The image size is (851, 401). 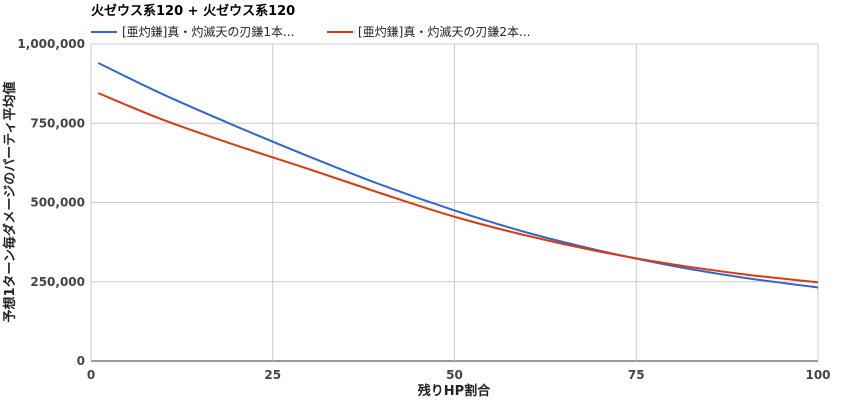 I want to click on x-tick-label: 50, so click(x=454, y=375).